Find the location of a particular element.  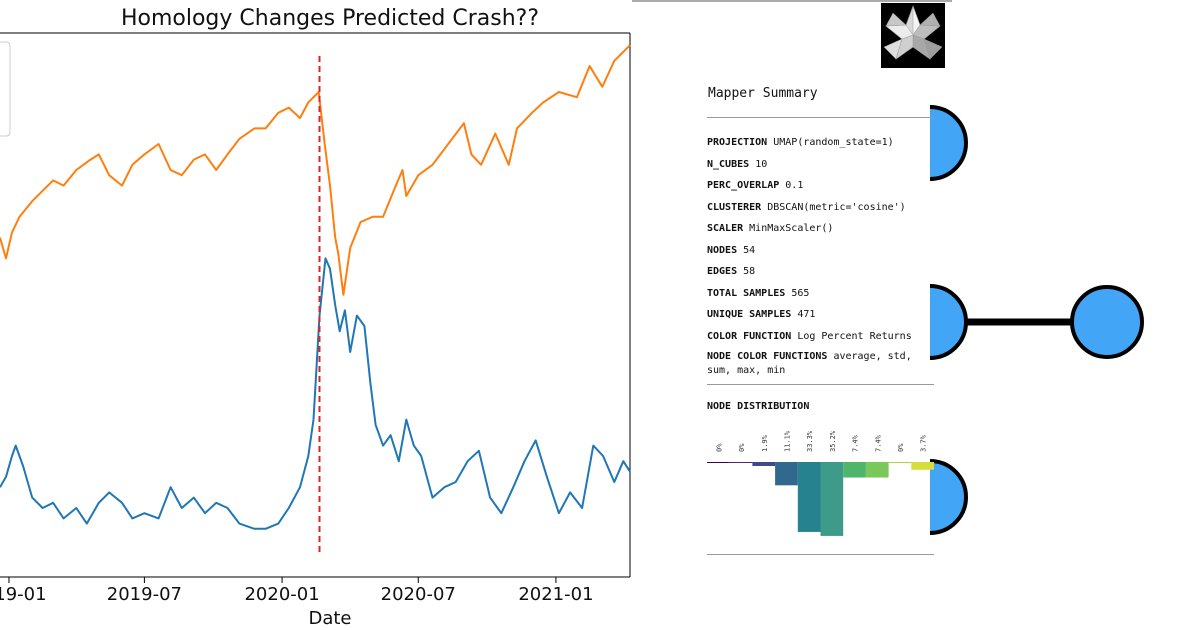

summary-row-edges: EDGES 58 is located at coordinates (820, 272).